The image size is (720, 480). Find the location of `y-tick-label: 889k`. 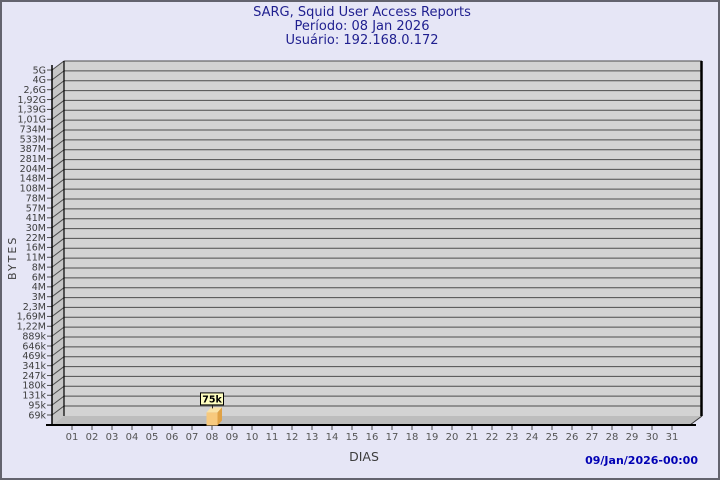

y-tick-label: 889k is located at coordinates (34, 336).